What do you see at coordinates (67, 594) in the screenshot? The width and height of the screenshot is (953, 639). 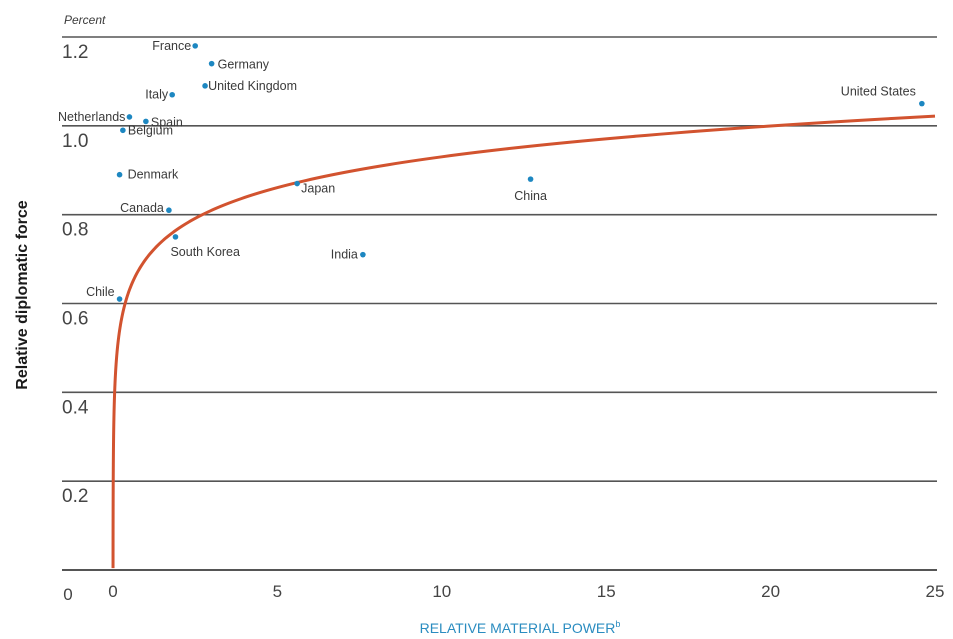 I see `x-origin-label: 0` at bounding box center [67, 594].